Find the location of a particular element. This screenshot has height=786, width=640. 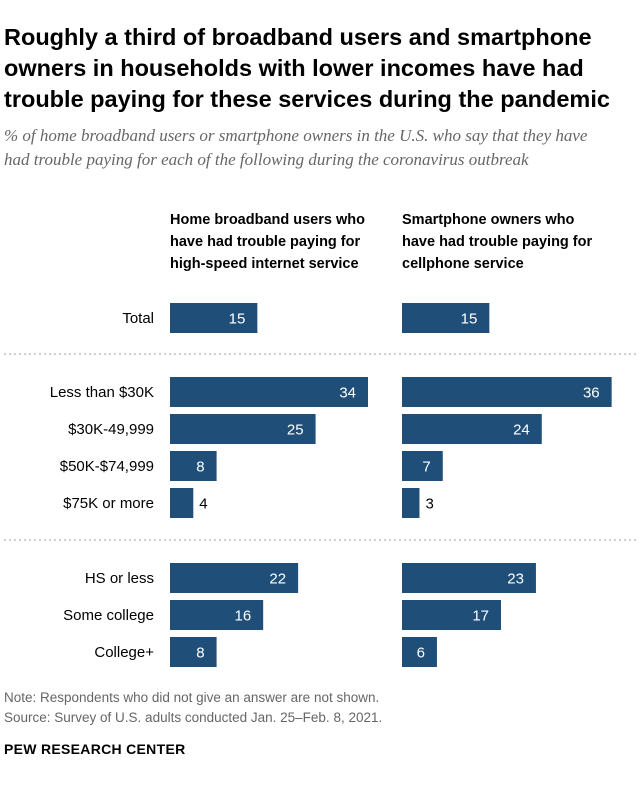

value-label-smartphone-75k-or-more: 3 is located at coordinates (429, 504).